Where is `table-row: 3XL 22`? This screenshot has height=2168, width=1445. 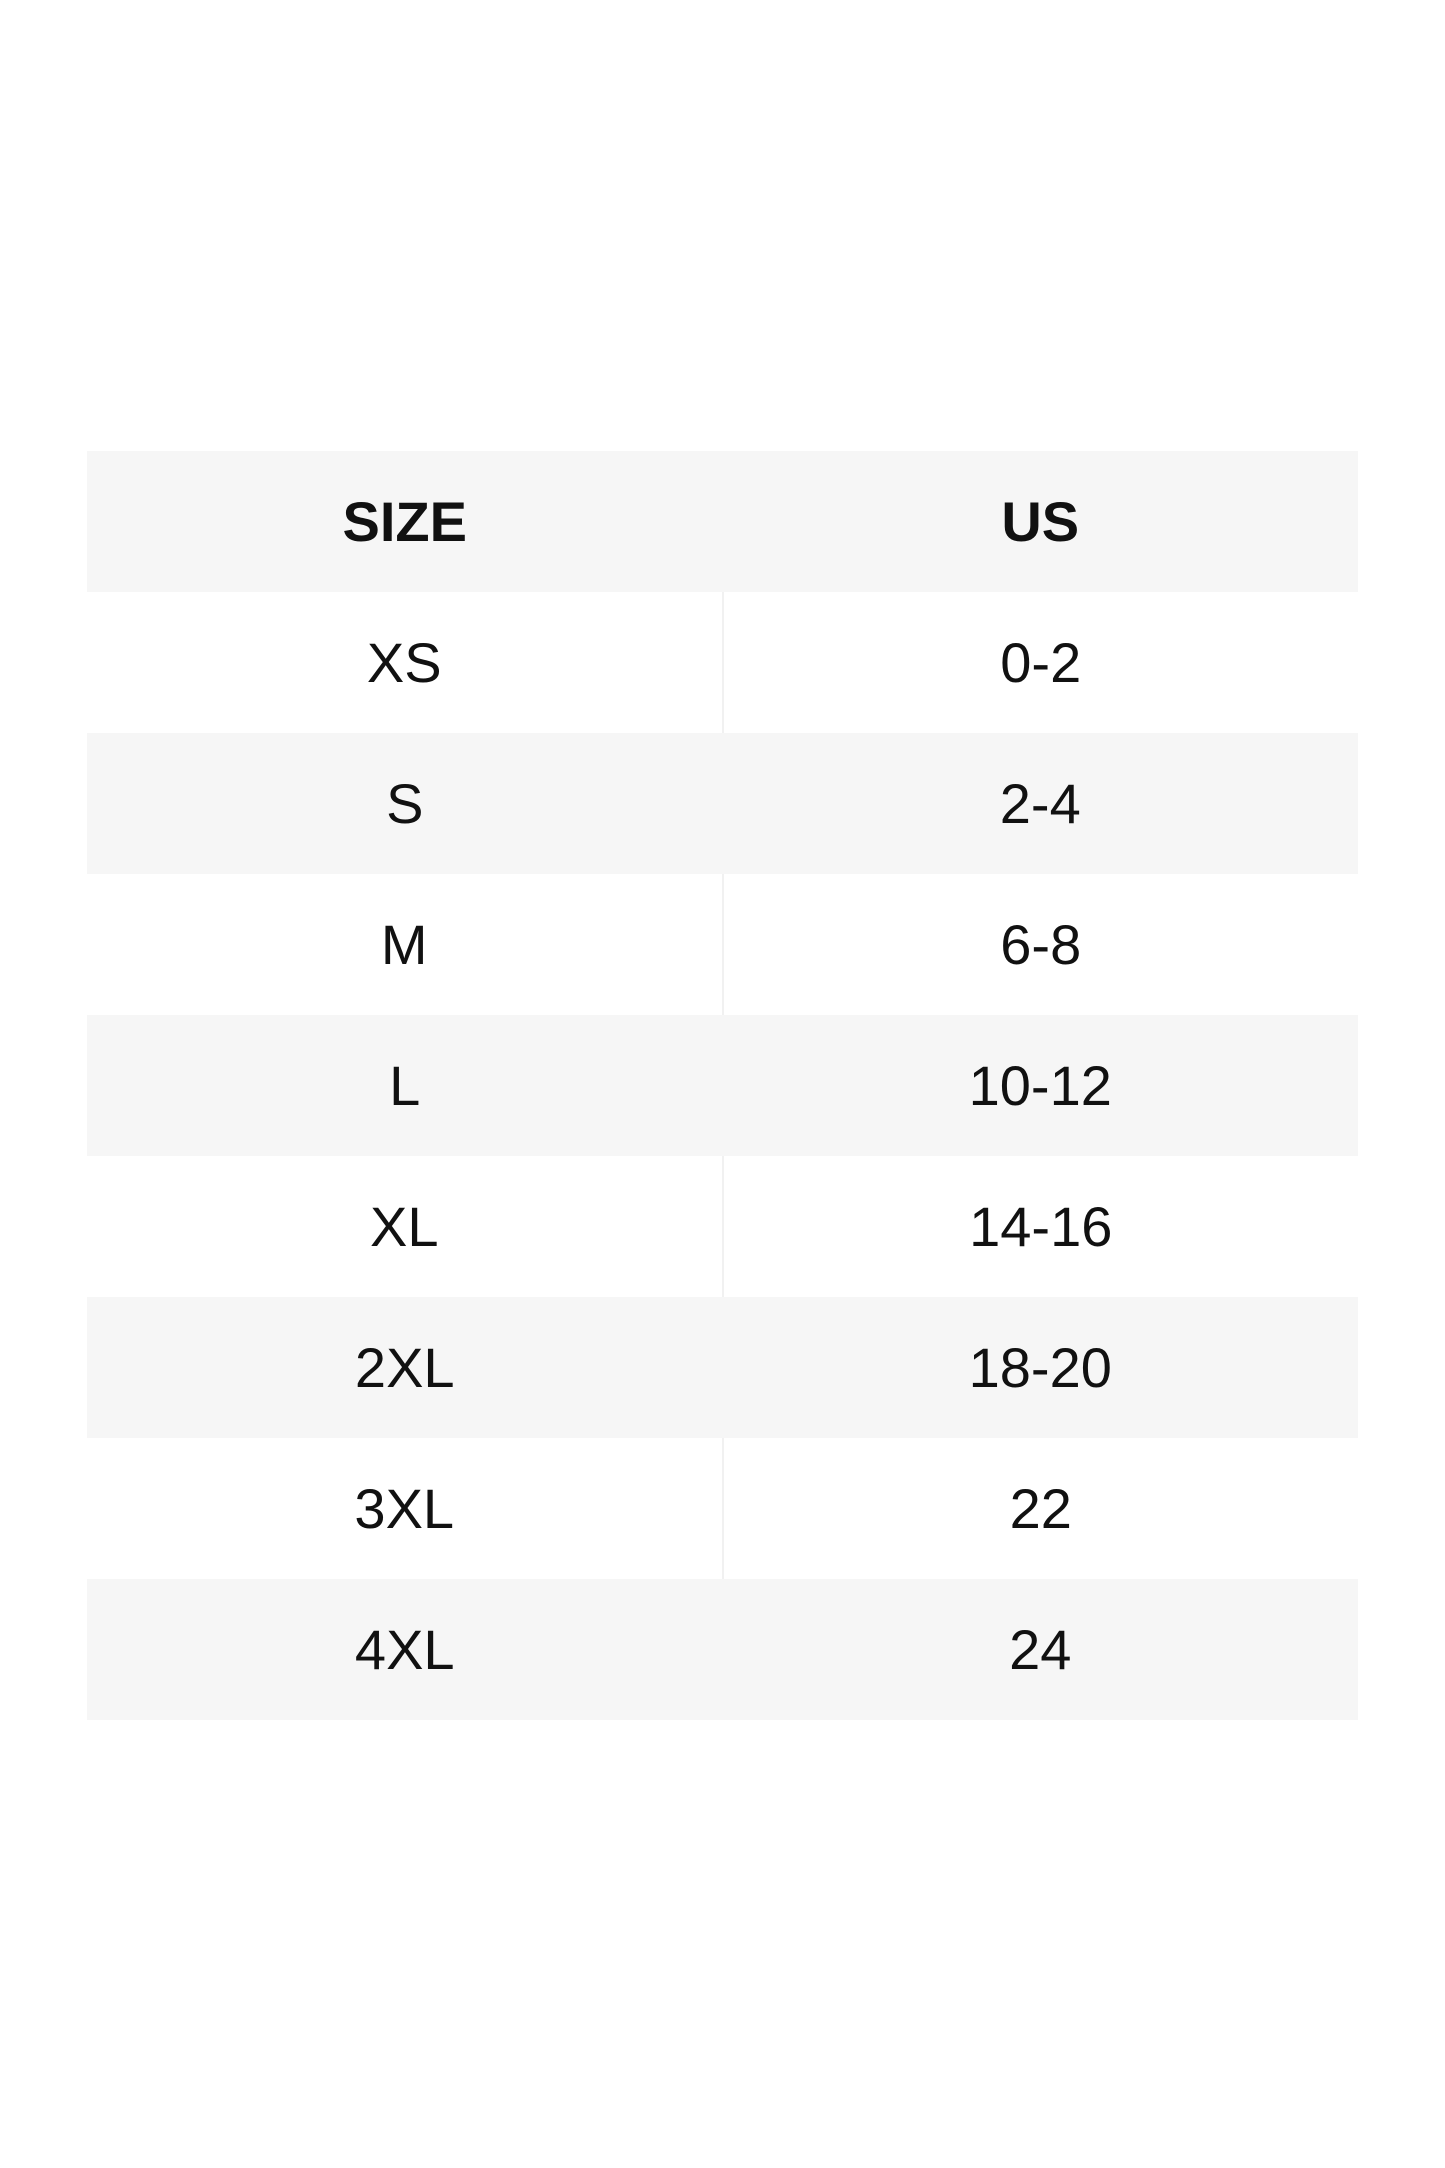 table-row: 3XL 22 is located at coordinates (722, 1508).